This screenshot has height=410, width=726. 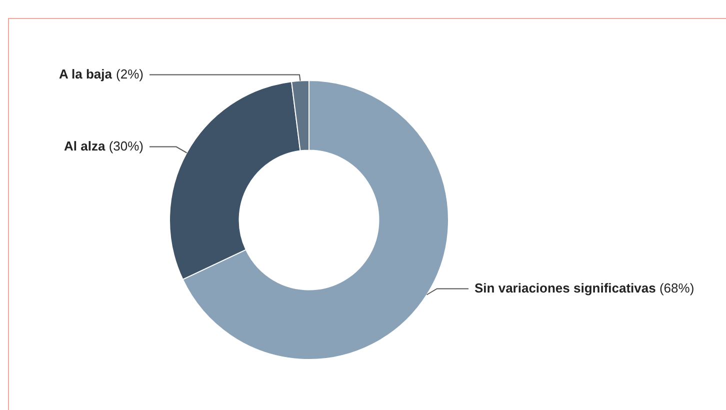 I want to click on data-label: (68%), so click(x=675, y=288).